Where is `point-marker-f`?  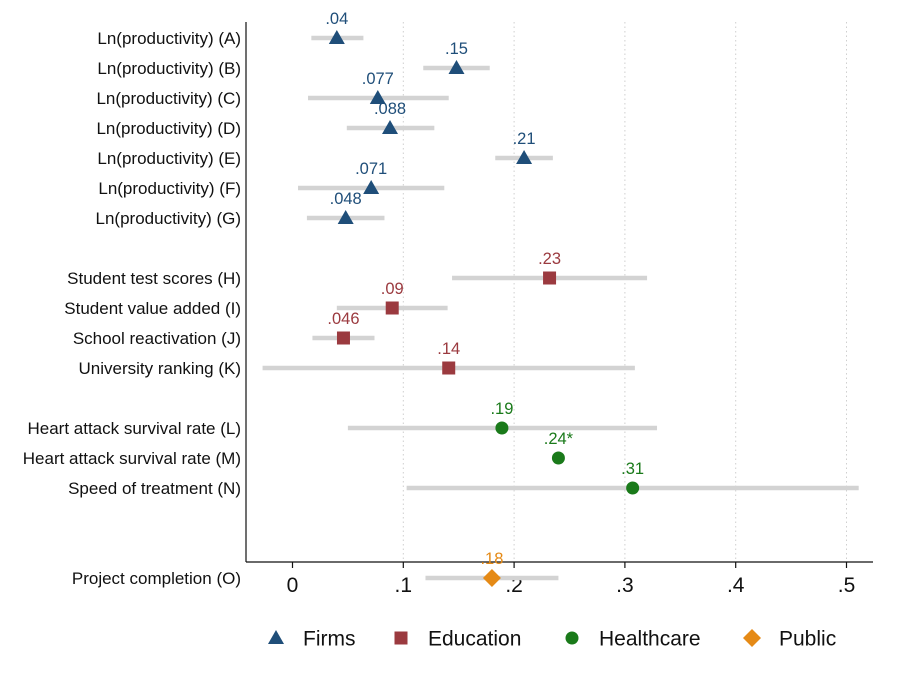
point-marker-f is located at coordinates (371, 187).